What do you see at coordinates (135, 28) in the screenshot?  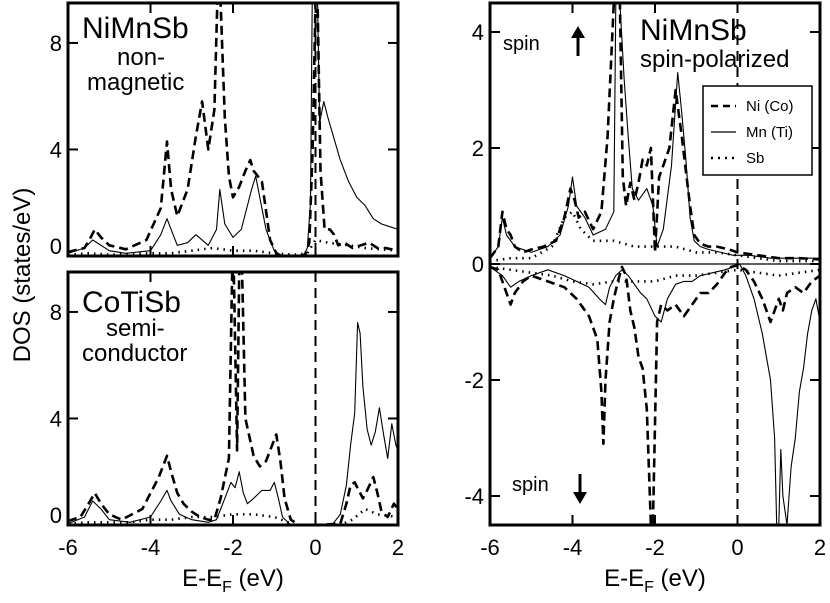 I see `title-top-left: NiMnSb` at bounding box center [135, 28].